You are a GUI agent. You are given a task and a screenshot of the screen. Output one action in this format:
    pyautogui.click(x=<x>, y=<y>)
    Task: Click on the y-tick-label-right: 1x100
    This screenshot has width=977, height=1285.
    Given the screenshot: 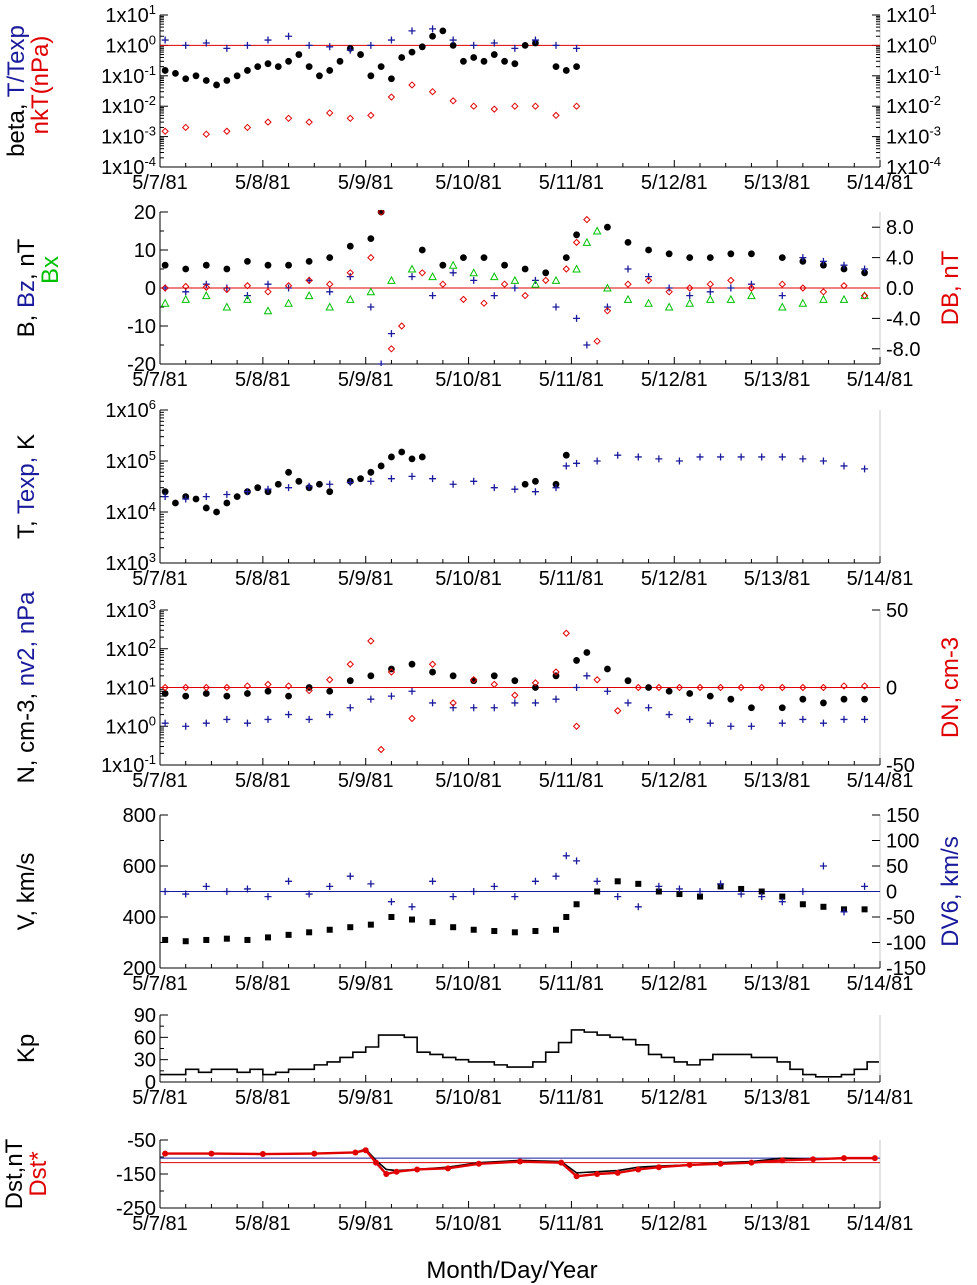 What is the action you would take?
    pyautogui.click(x=911, y=44)
    